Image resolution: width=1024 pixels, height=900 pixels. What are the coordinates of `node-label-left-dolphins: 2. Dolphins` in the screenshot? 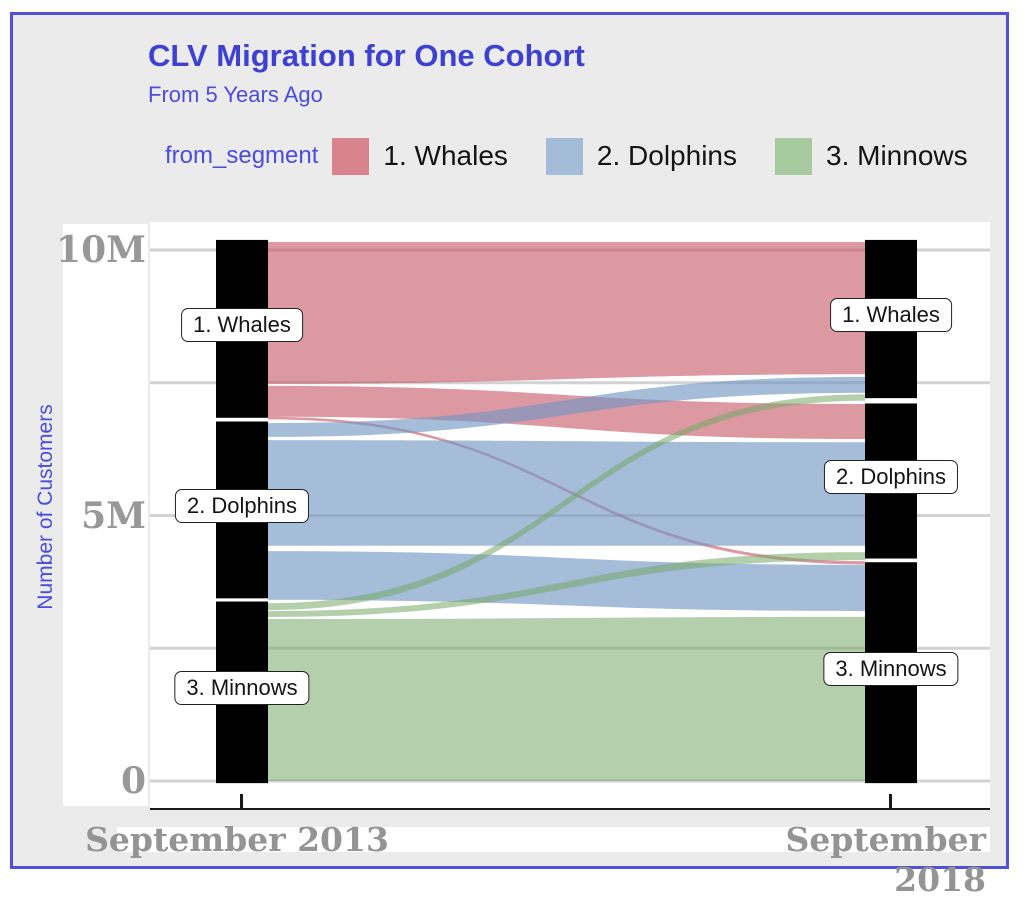 It's located at (242, 505).